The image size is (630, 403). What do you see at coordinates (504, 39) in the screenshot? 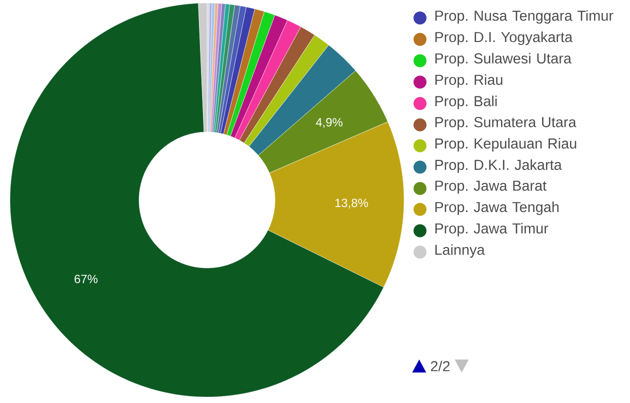
I see `legend-label: Prop. D.I. Yogyakarta` at bounding box center [504, 39].